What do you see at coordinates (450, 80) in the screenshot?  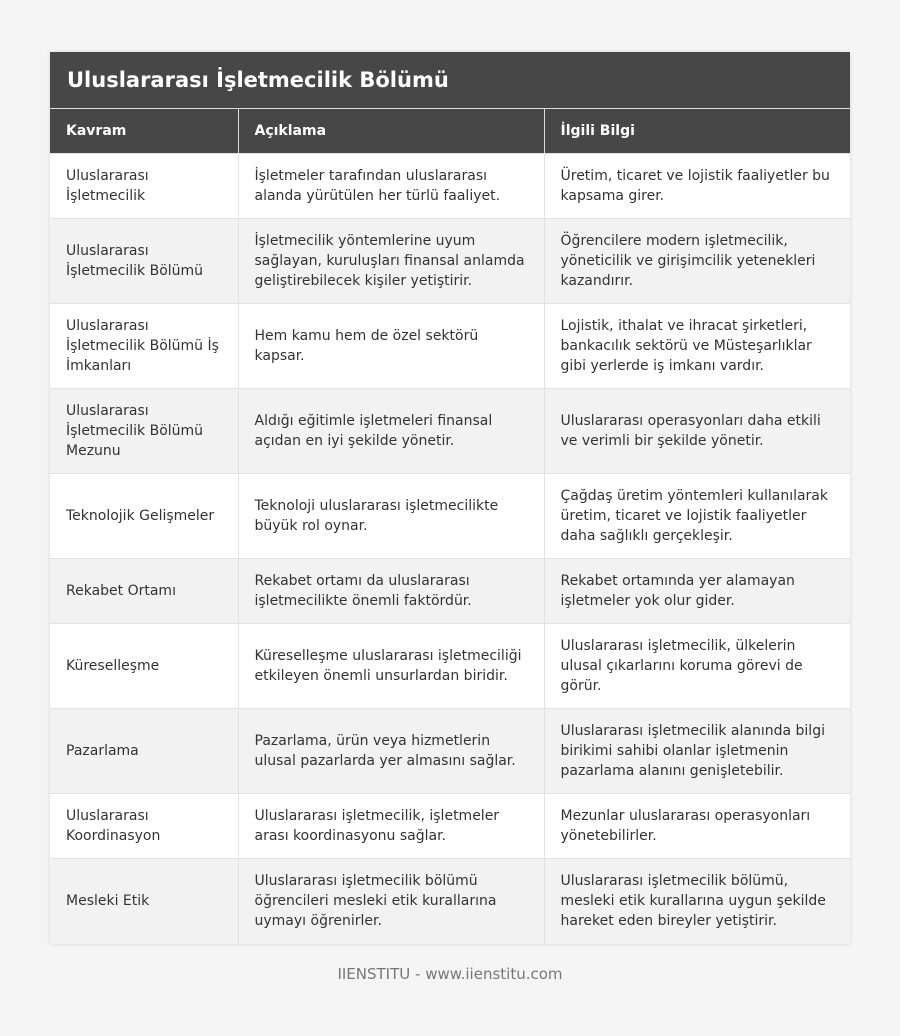 I see `table-title: Uluslararası İşletmecilik Bölümü` at bounding box center [450, 80].